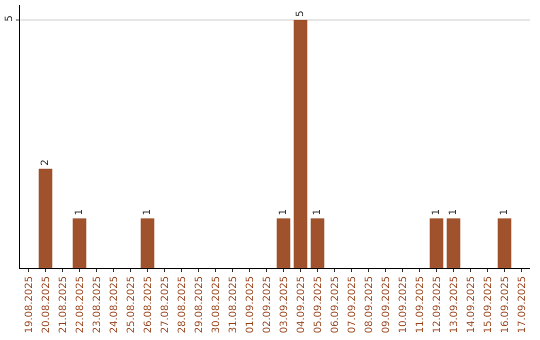 This screenshot has height=340, width=540. What do you see at coordinates (318, 305) in the screenshot?
I see `x-tick-label: 05.09.2025` at bounding box center [318, 305].